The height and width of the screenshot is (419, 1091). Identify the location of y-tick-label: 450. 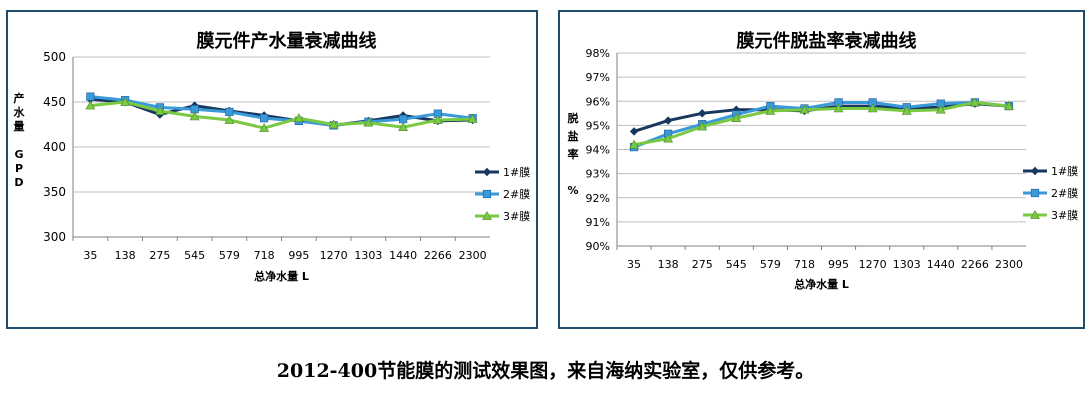
(54, 102).